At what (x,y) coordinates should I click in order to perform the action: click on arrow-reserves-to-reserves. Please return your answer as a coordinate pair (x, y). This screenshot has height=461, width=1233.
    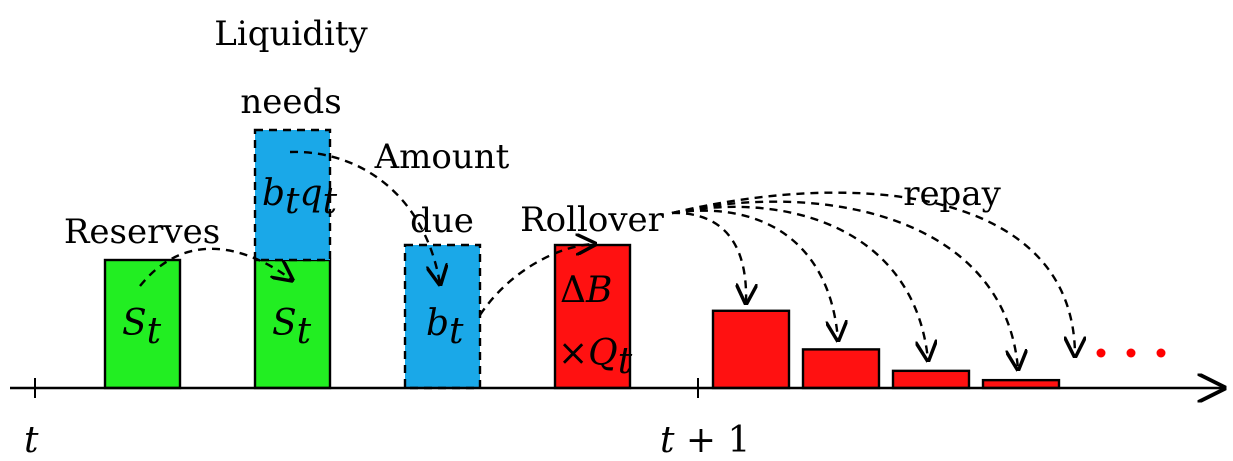
    Looking at the image, I should click on (215, 267).